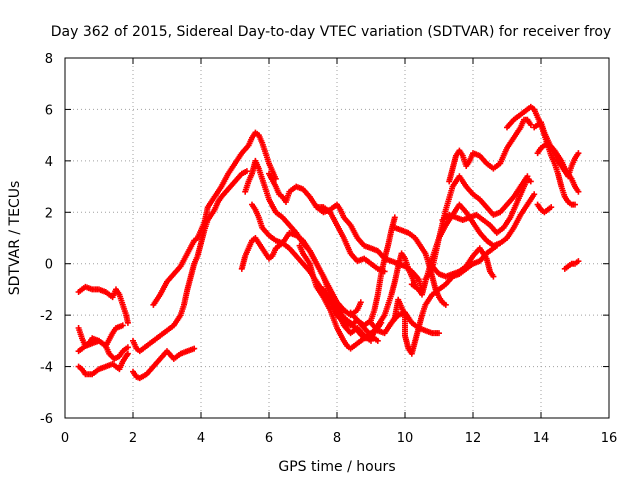 The width and height of the screenshot is (640, 480). Describe the element at coordinates (201, 438) in the screenshot. I see `x-tick-label: 4` at that location.